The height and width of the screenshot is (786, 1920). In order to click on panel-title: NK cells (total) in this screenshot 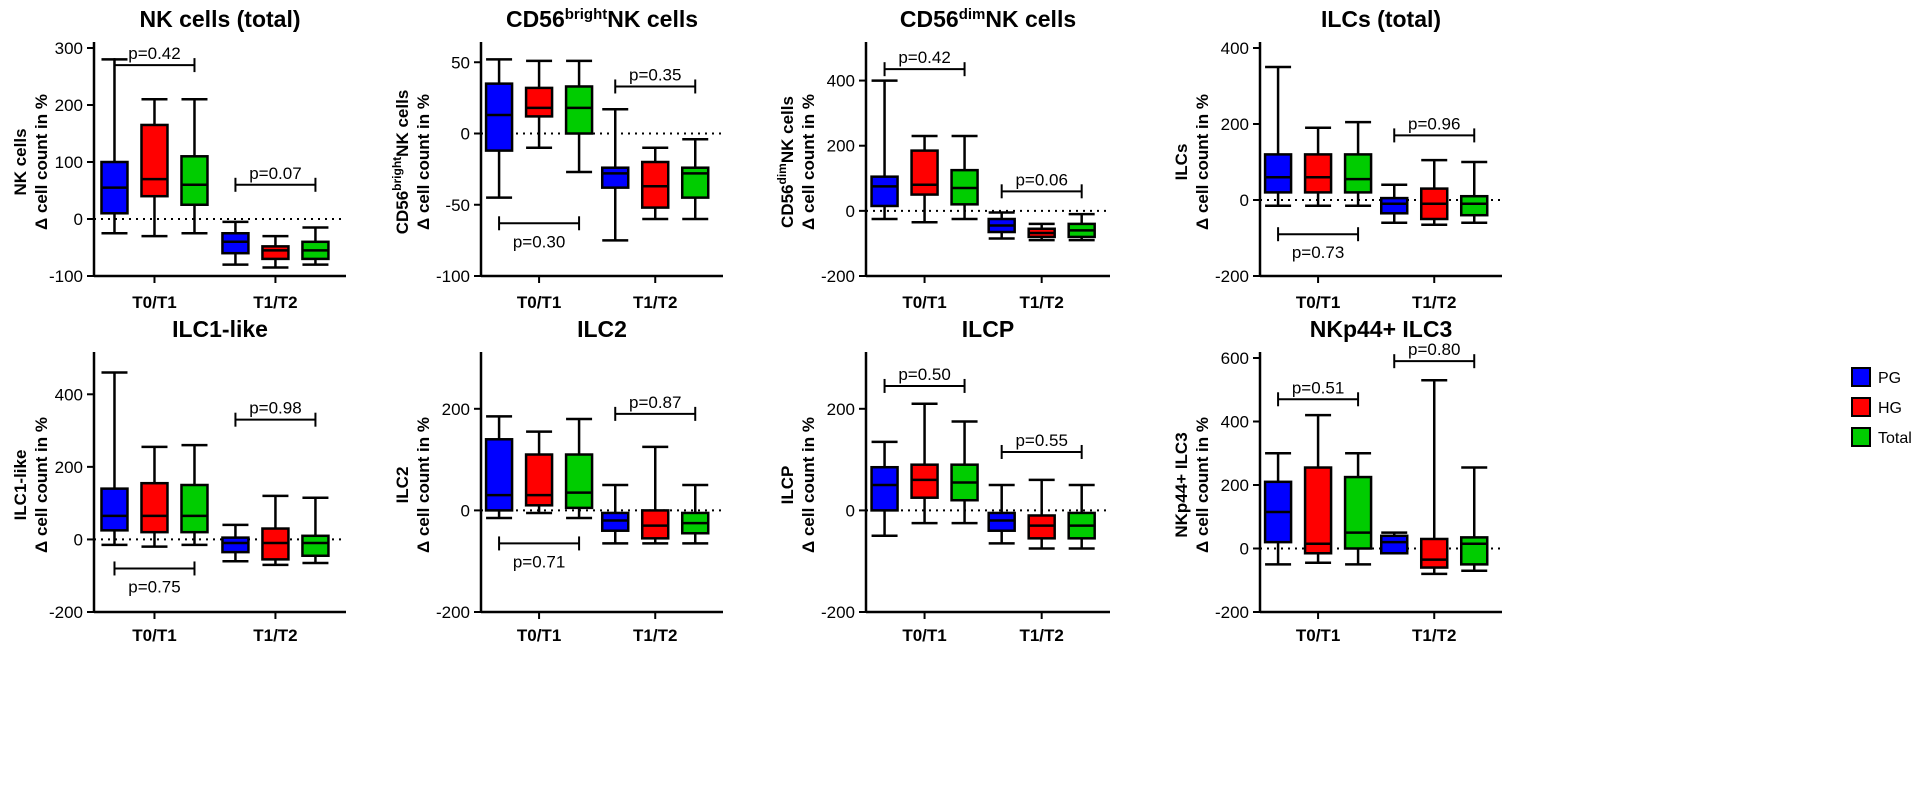, I will do `click(219, 19)`.